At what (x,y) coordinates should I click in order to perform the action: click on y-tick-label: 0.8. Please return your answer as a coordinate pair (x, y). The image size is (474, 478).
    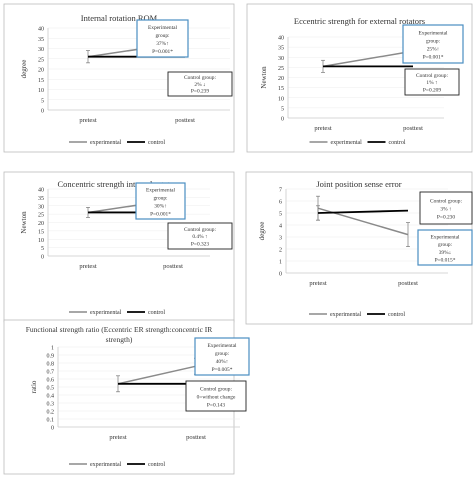
    Looking at the image, I should click on (51, 365).